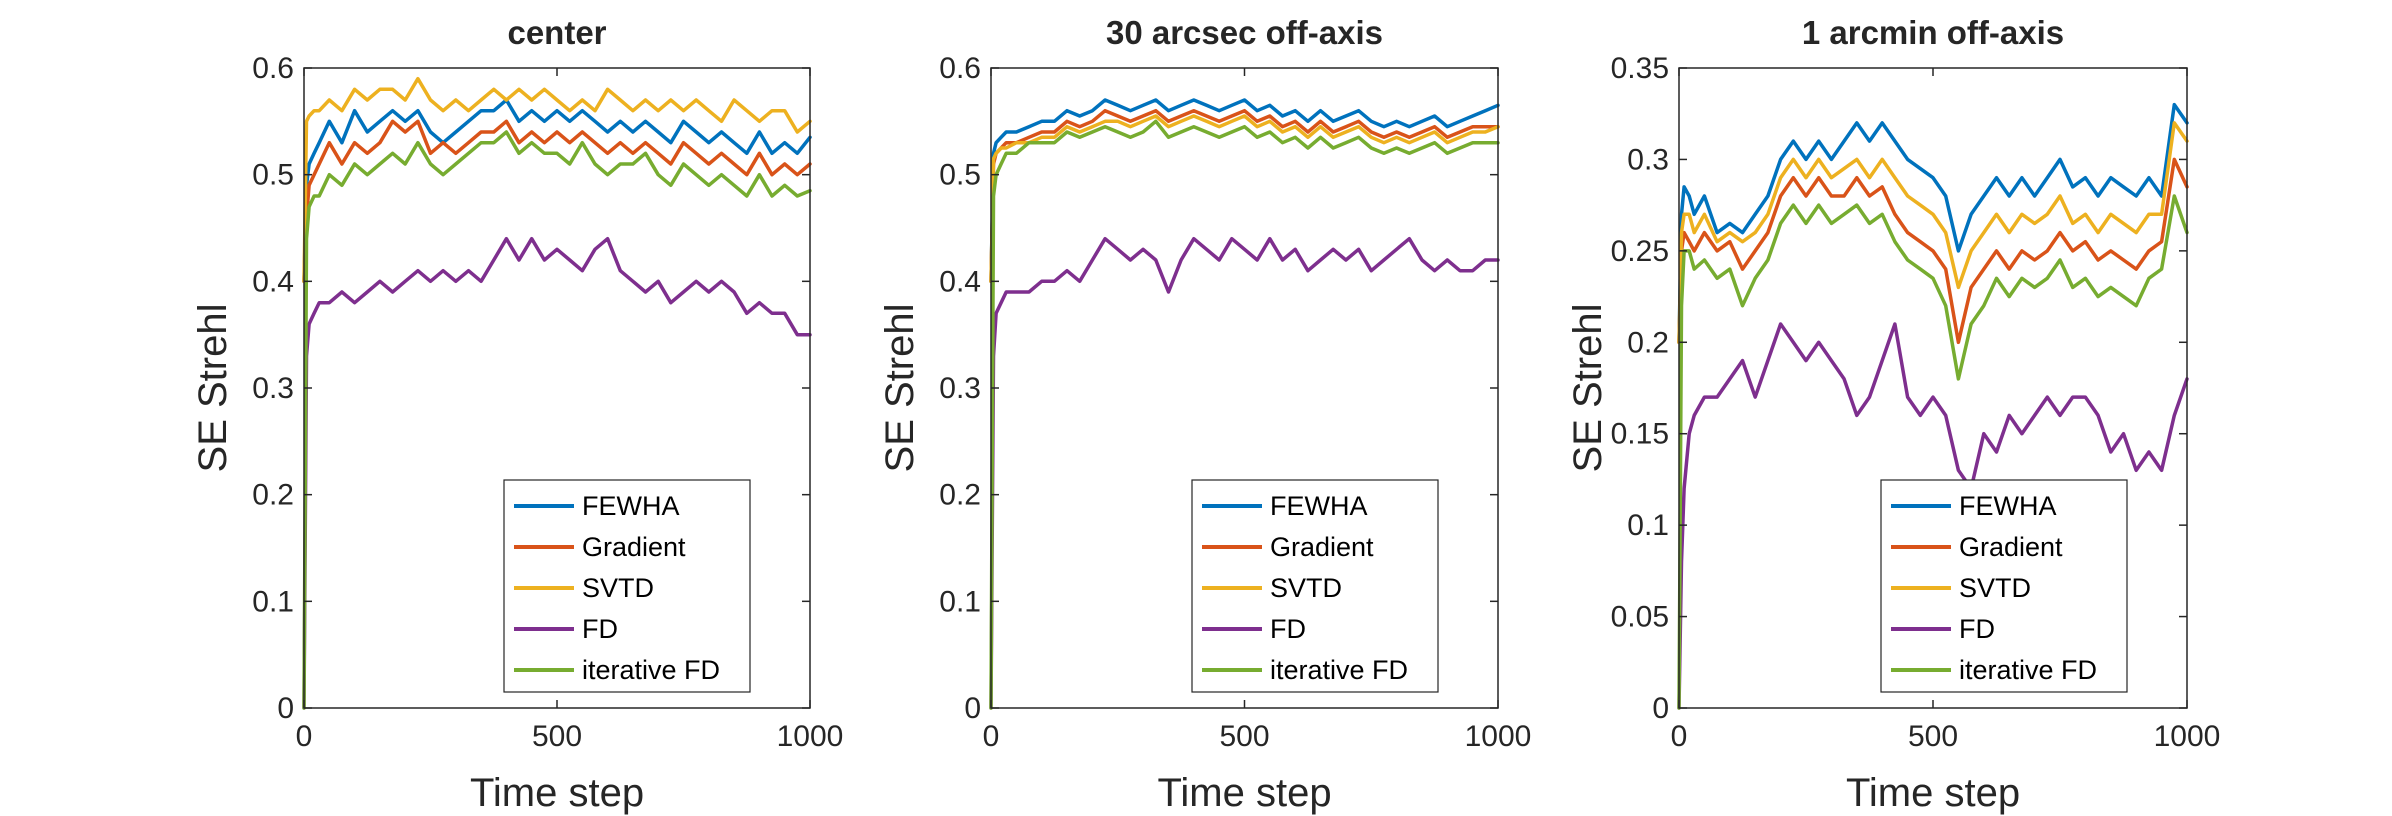  I want to click on y-tick-label: 0.15, so click(1640, 434).